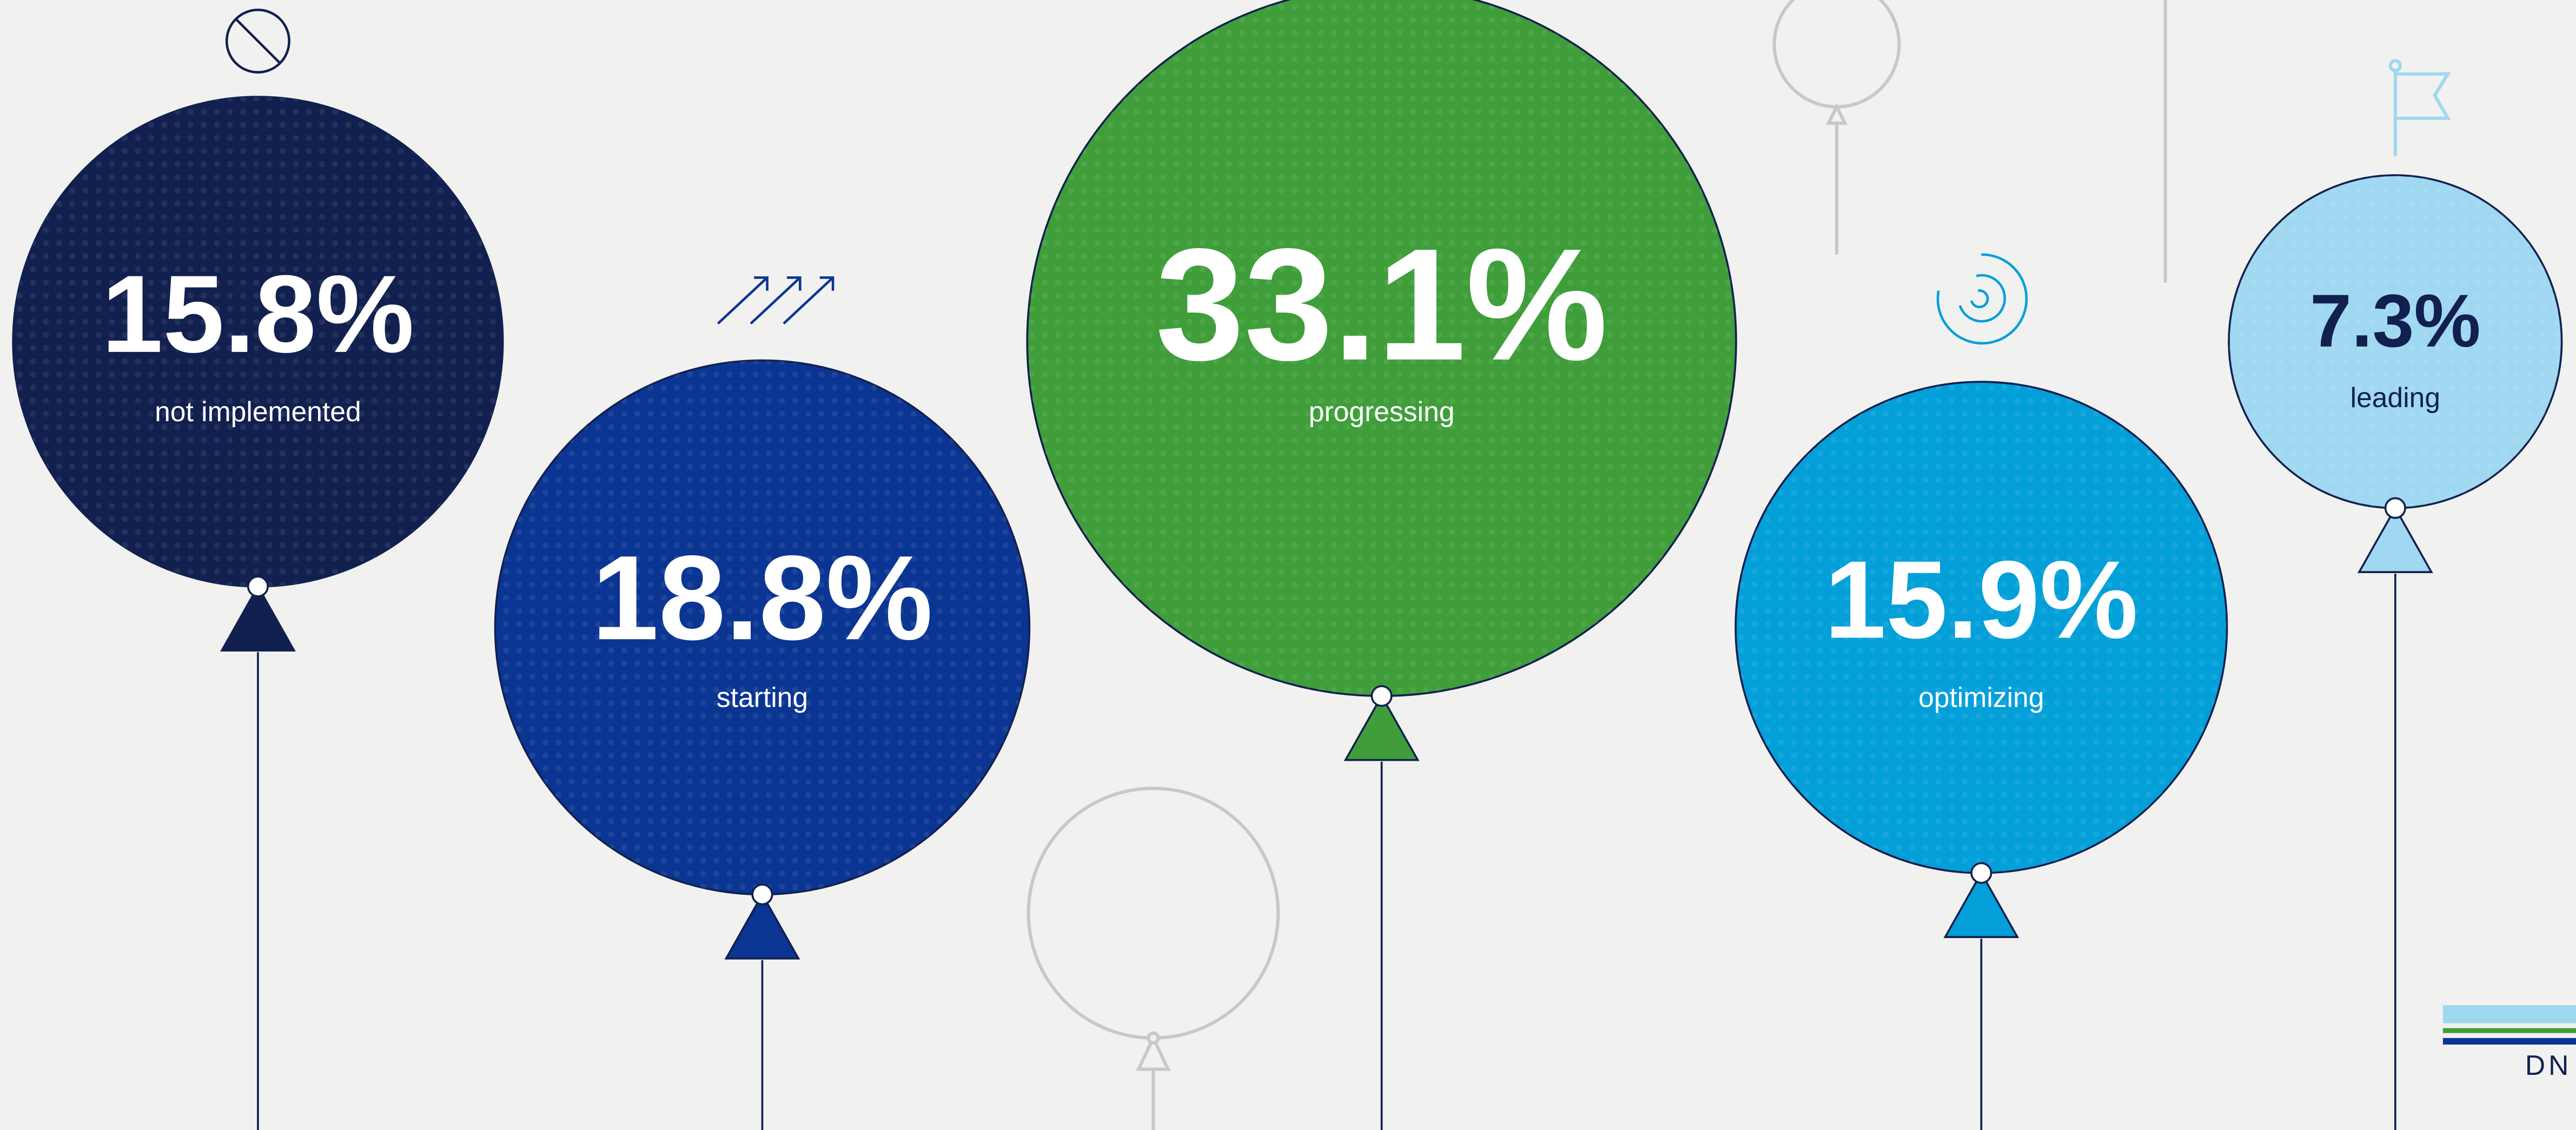  I want to click on category-label: starting, so click(762, 697).